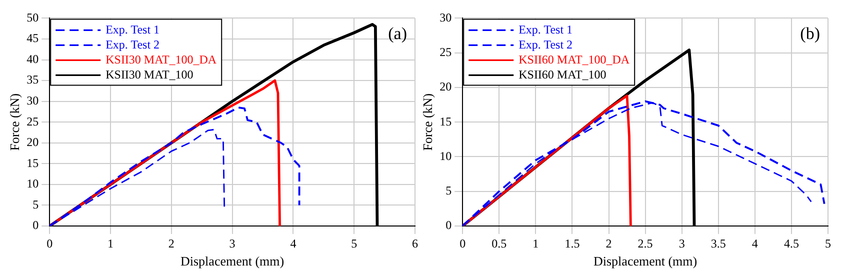 The width and height of the screenshot is (842, 278). I want to click on annotation: (b), so click(810, 34).